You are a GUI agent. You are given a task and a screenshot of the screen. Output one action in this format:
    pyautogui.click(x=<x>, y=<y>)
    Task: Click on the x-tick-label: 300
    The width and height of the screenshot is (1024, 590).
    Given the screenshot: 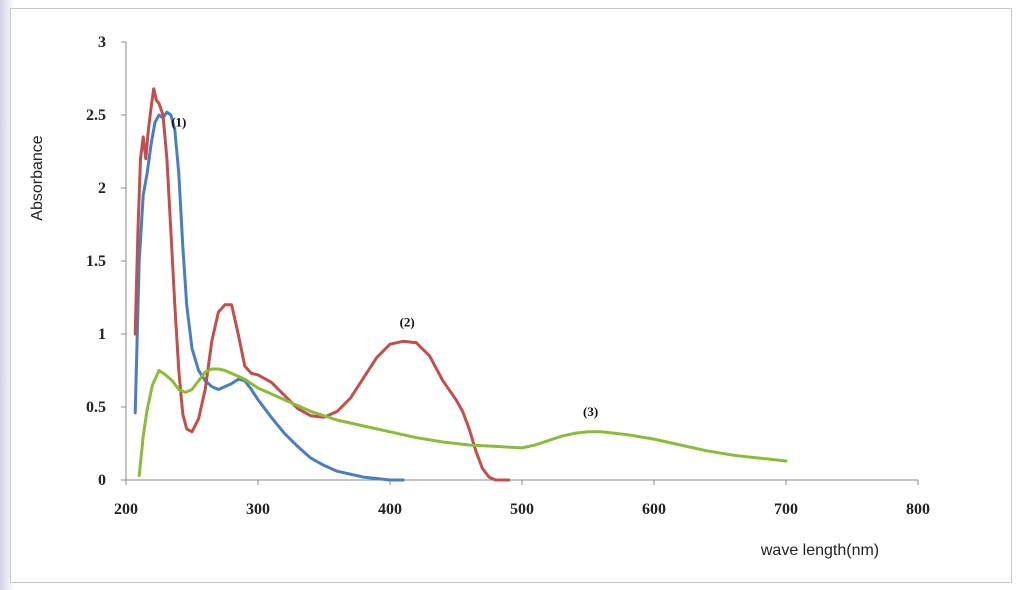 What is the action you would take?
    pyautogui.click(x=258, y=509)
    